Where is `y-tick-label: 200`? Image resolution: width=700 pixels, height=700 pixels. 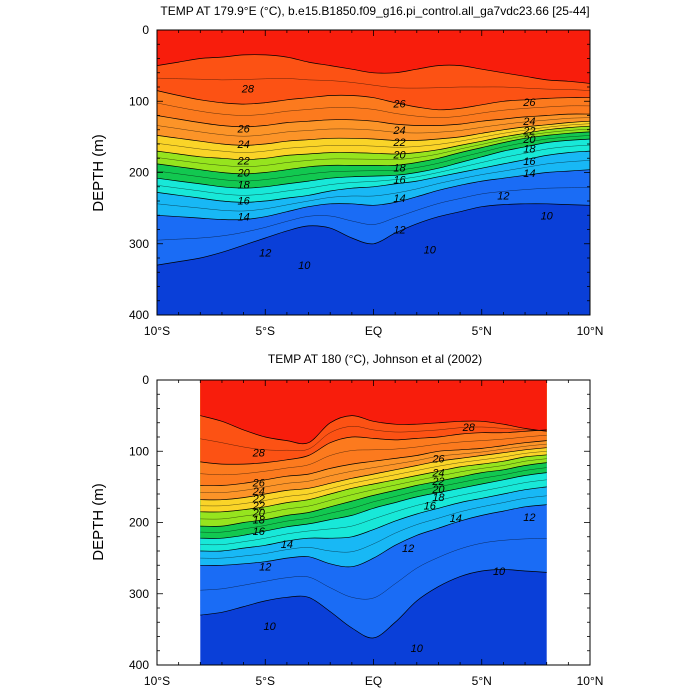 y-tick-label: 200 is located at coordinates (139, 173).